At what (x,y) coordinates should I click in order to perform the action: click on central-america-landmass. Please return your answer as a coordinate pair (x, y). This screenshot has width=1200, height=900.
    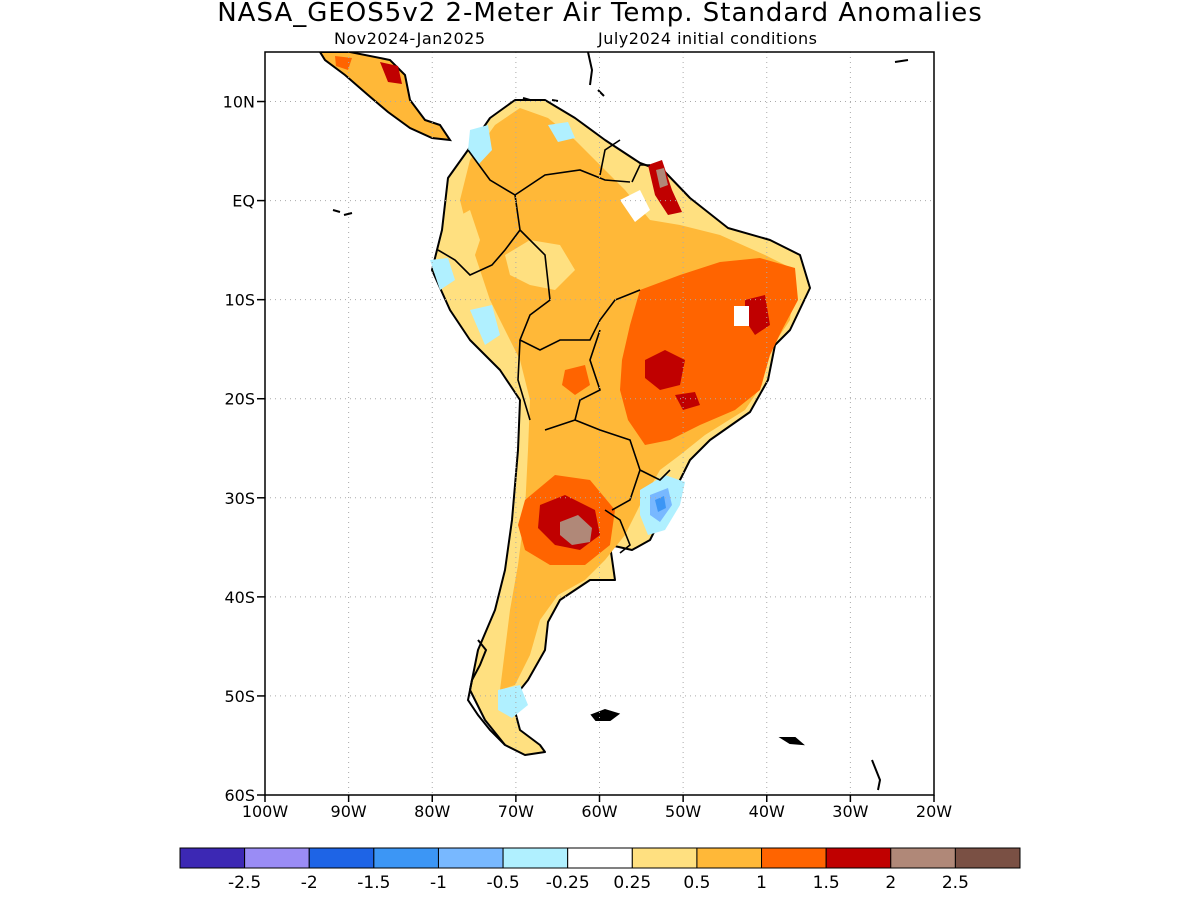
    Looking at the image, I should click on (385, 97).